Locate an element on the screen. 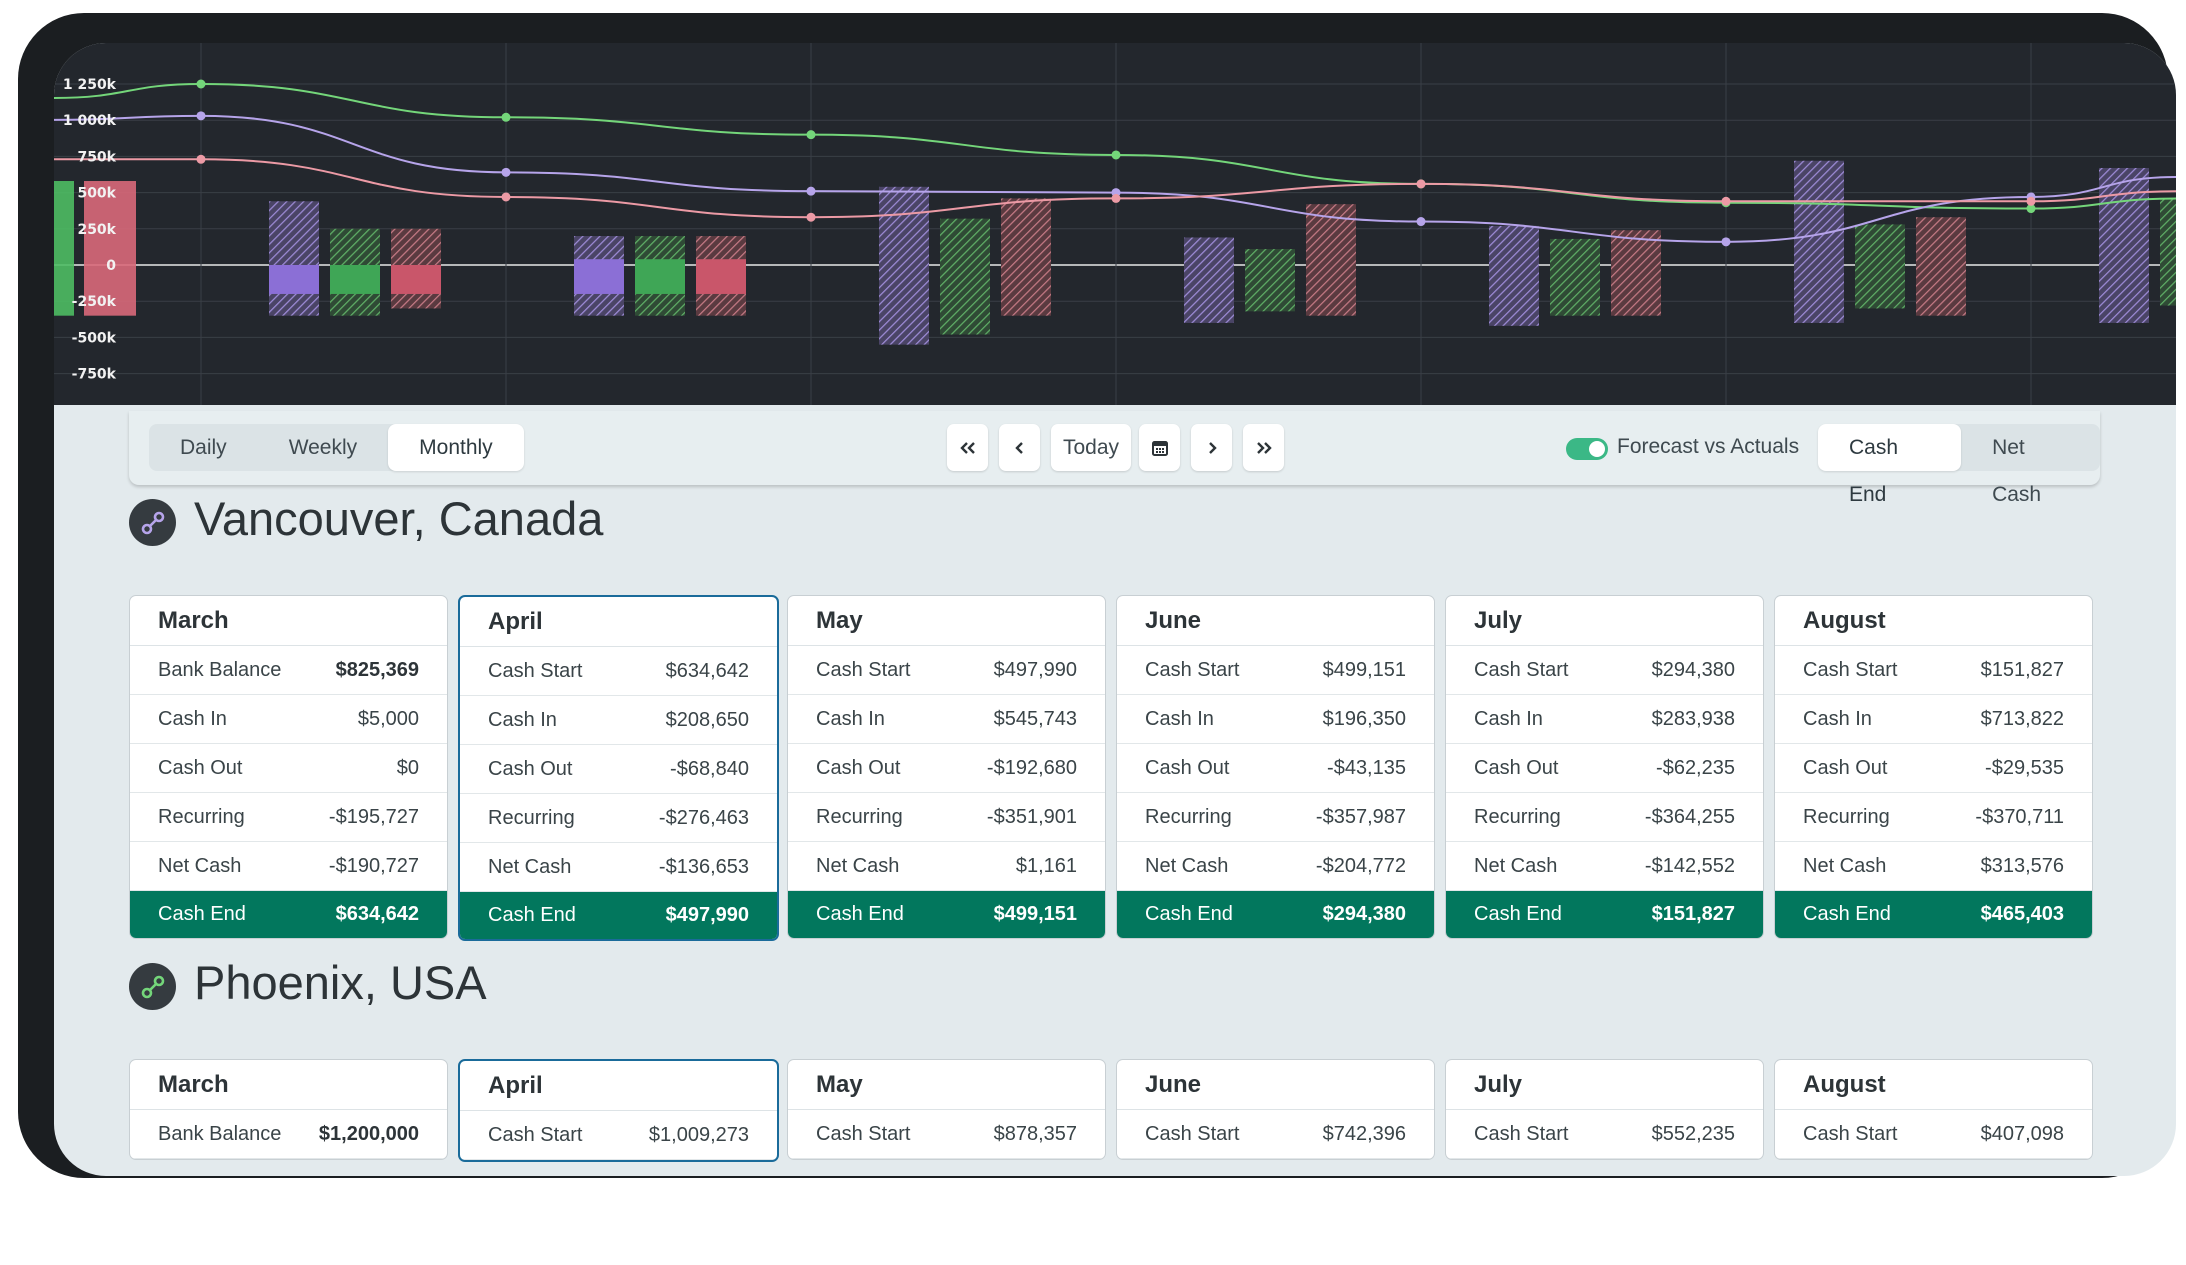  month-title: May is located at coordinates (946, 1085).